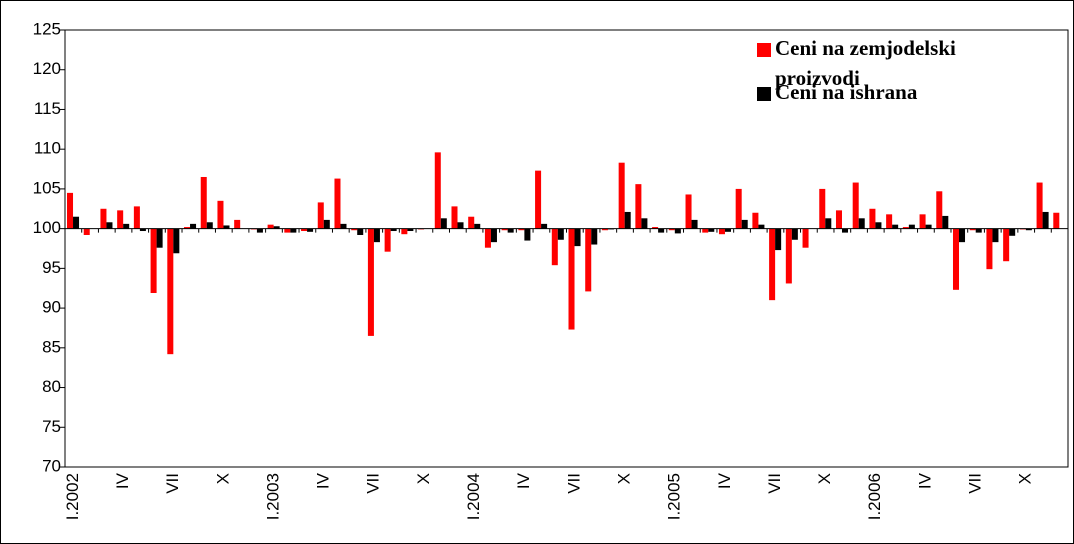  I want to click on x-tick-label: I.2004, so click(473, 496).